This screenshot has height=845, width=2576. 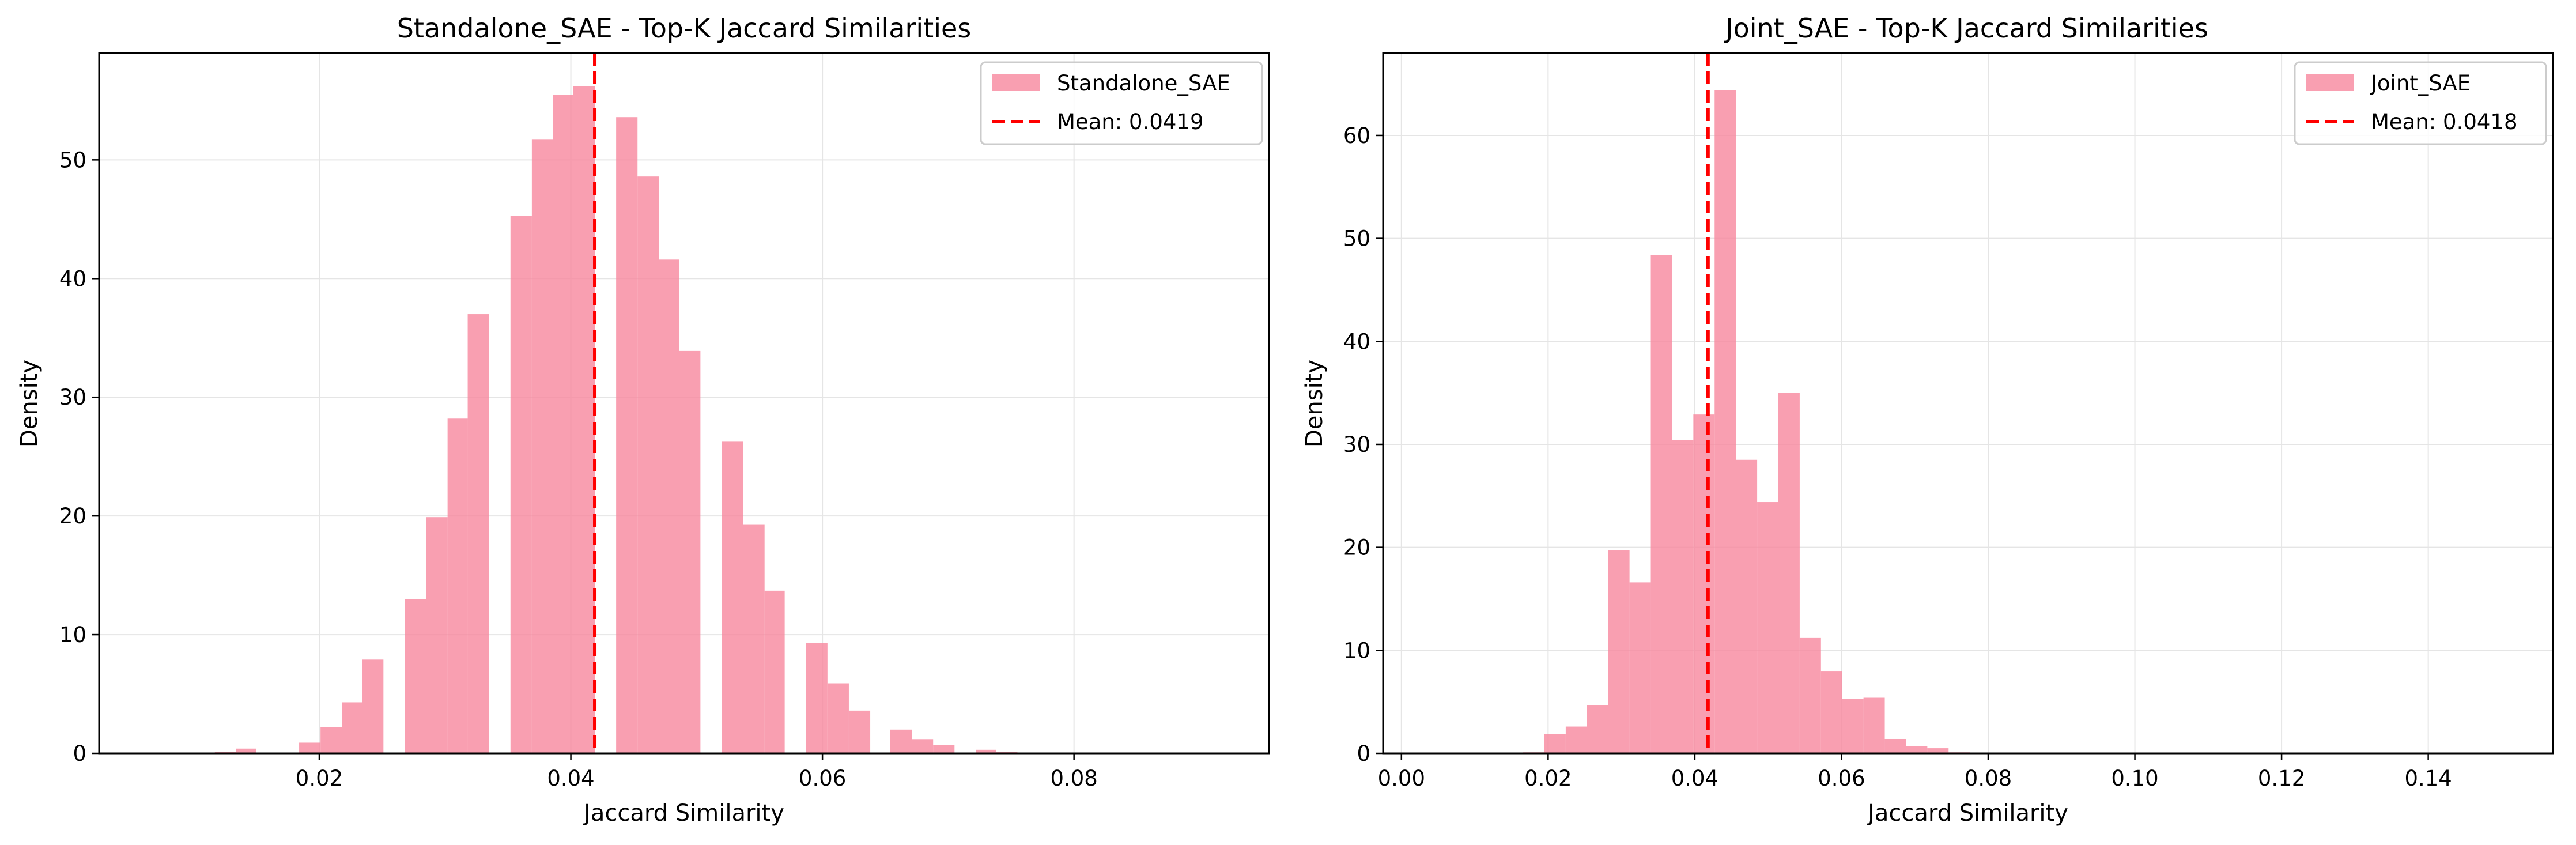 I want to click on legend-label-series: Joint_SAE, so click(x=2420, y=84).